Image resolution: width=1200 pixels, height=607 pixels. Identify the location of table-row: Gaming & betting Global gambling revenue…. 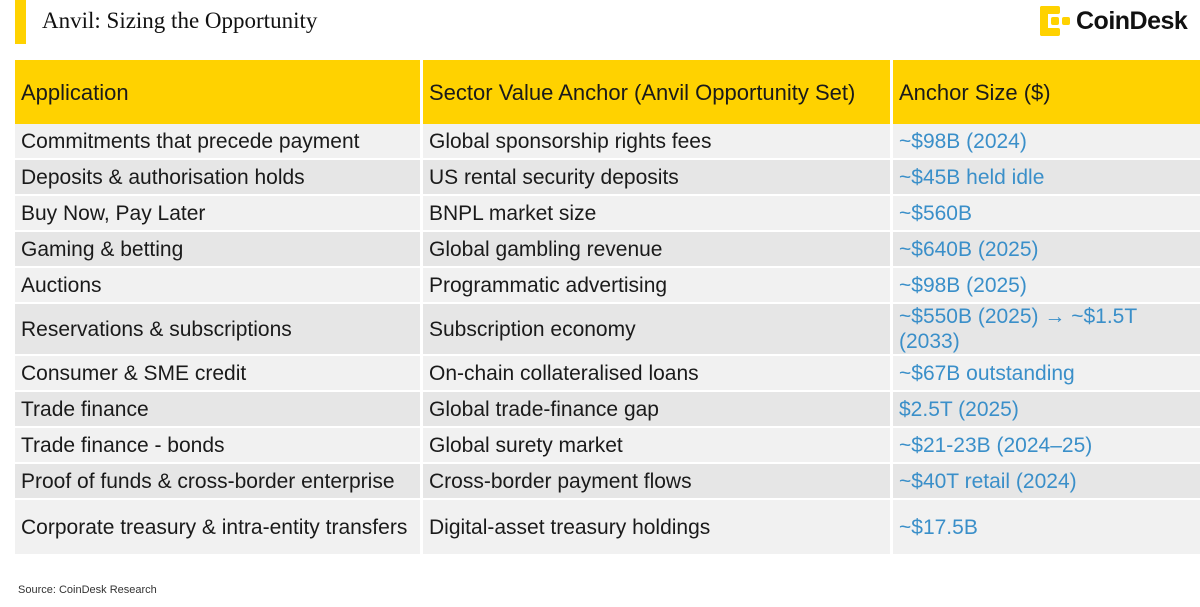
(607, 250).